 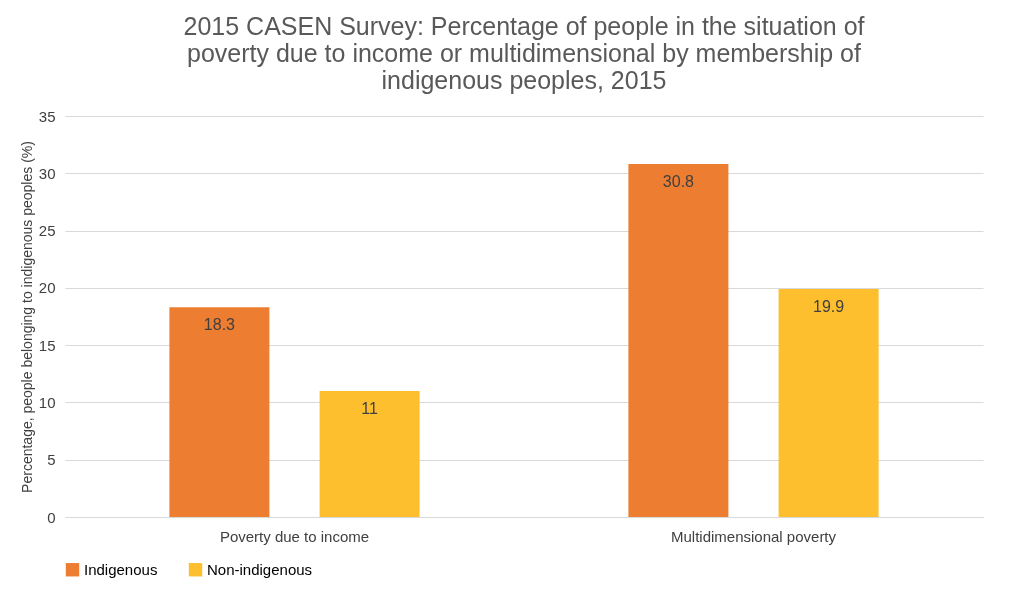 I want to click on x-tick-label: Poverty due to income, so click(x=294, y=536).